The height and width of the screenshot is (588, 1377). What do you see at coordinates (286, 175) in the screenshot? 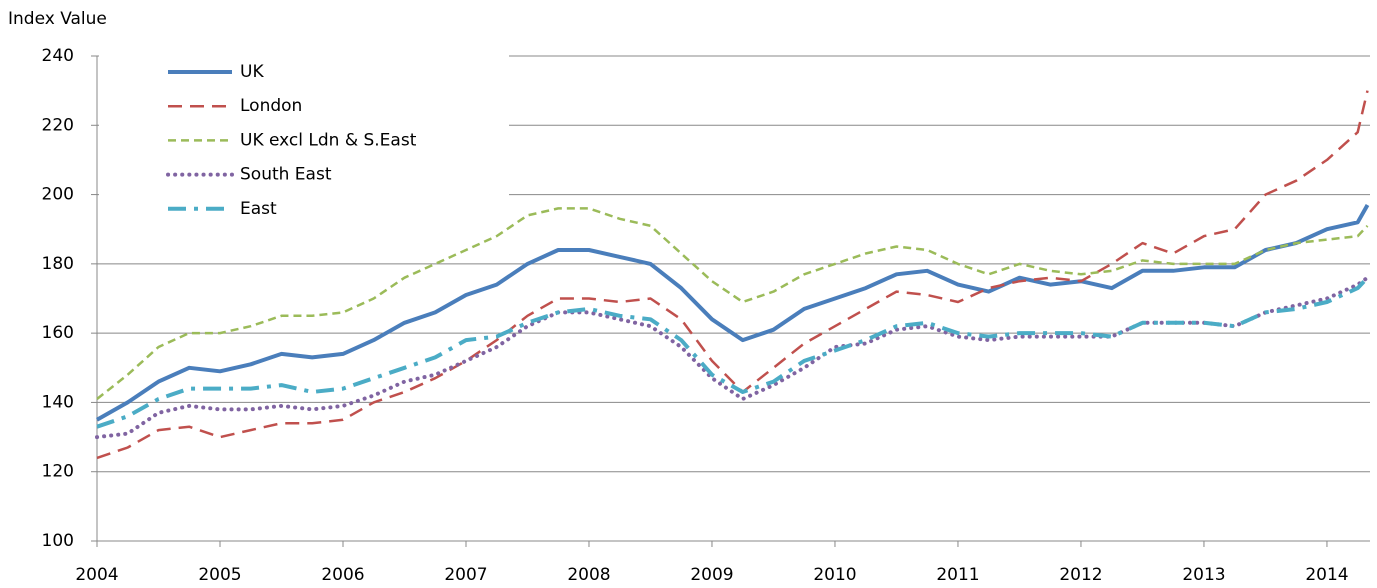
I see `legend-label: South East` at bounding box center [286, 175].